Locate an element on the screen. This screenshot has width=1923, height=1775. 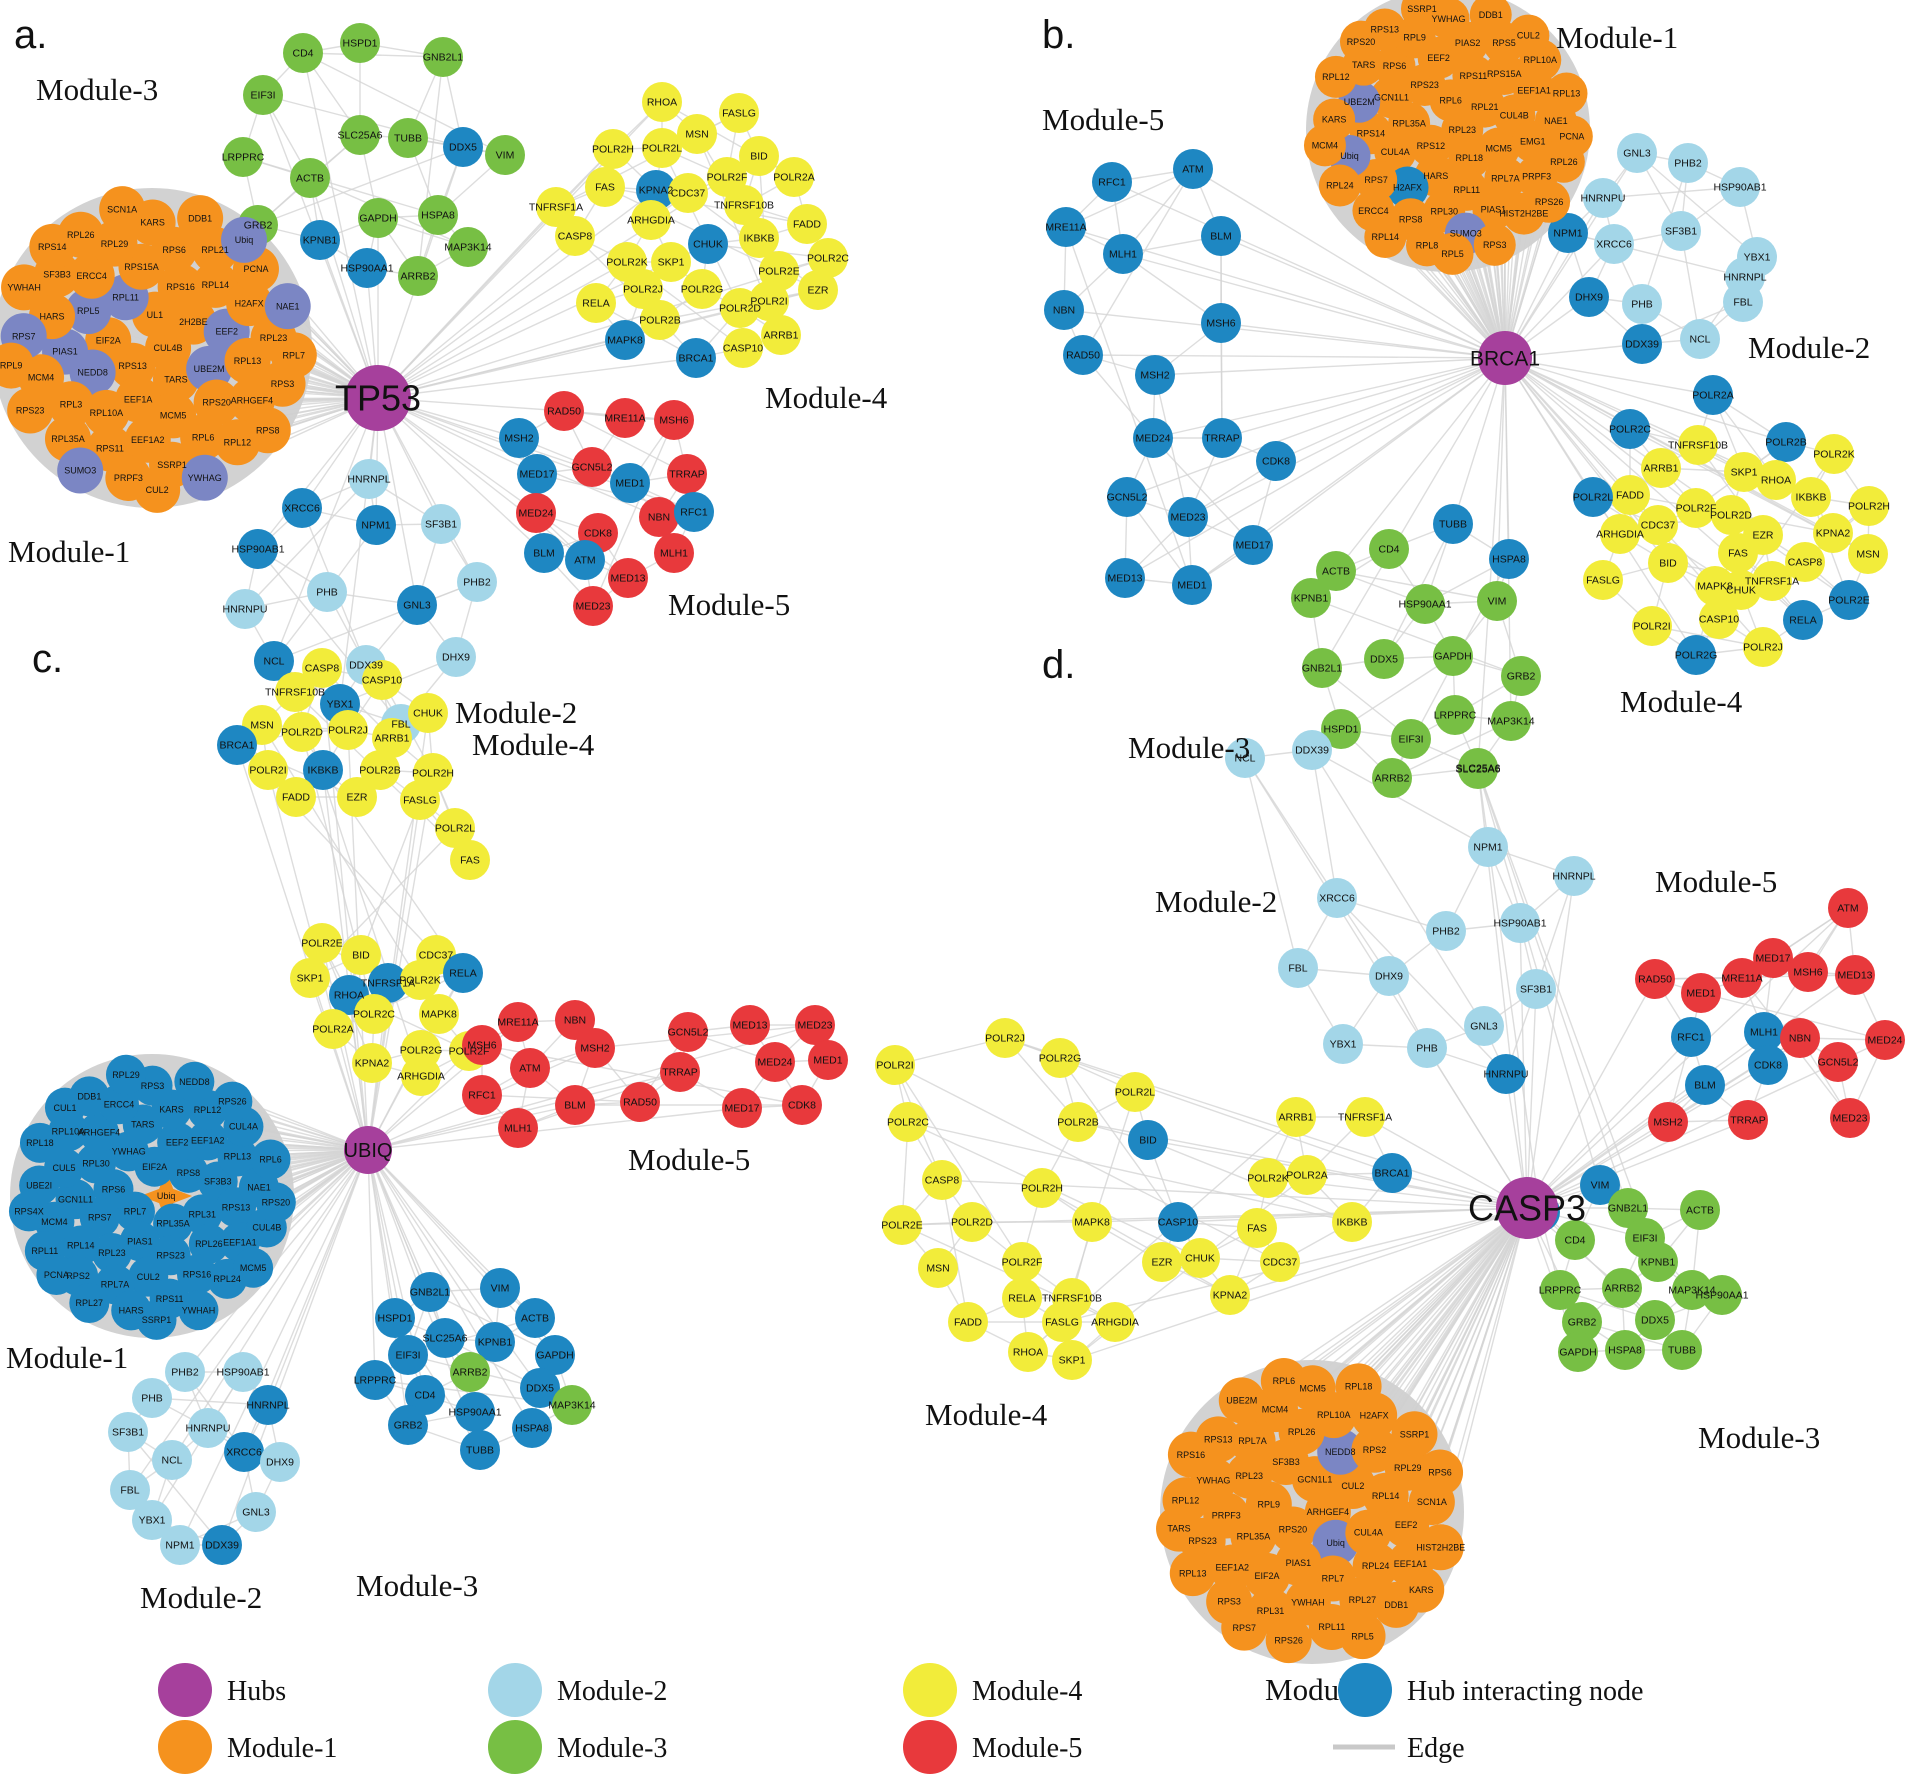
node-label-rpl11: RPL11 is located at coordinates (1331, 1627).